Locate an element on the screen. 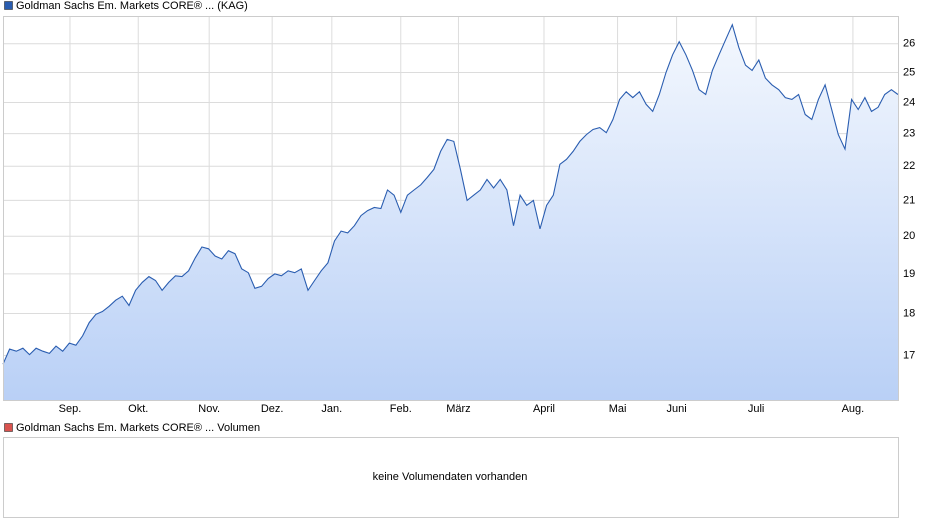 The height and width of the screenshot is (526, 940). y-tick-label: 24 is located at coordinates (909, 102).